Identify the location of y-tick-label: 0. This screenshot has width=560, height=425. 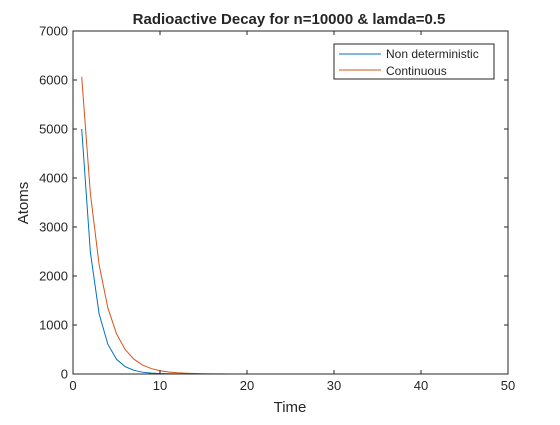
(64, 374).